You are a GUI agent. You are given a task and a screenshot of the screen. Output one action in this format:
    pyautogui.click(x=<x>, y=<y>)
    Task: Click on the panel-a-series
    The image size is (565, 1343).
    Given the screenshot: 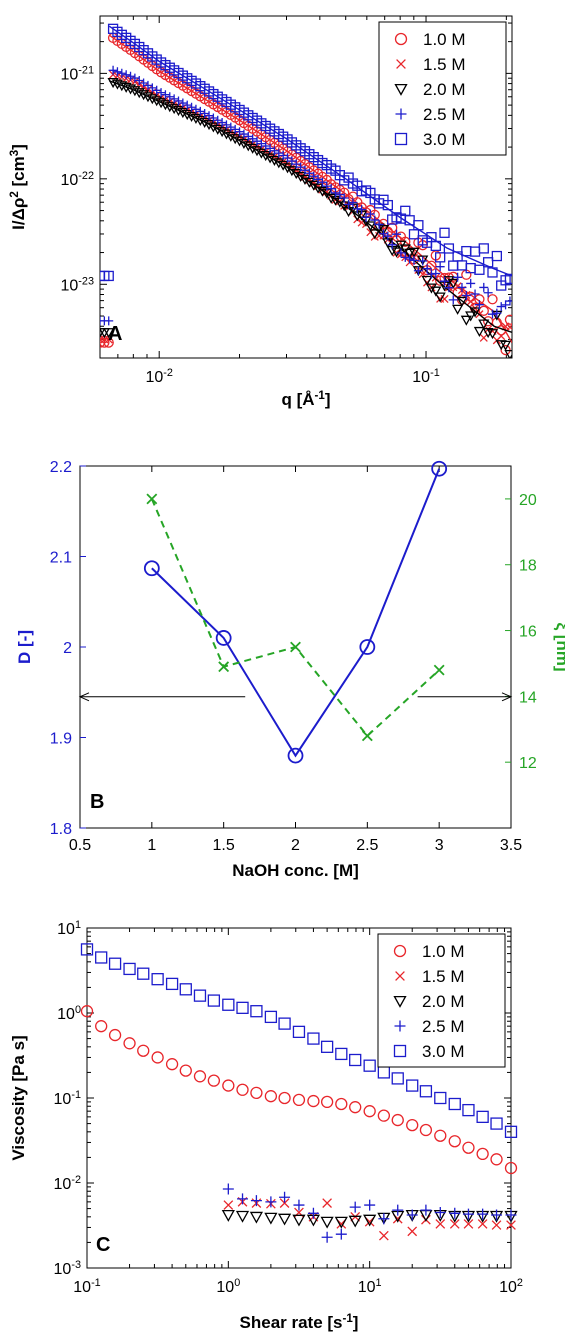 What is the action you would take?
    pyautogui.click(x=306, y=195)
    